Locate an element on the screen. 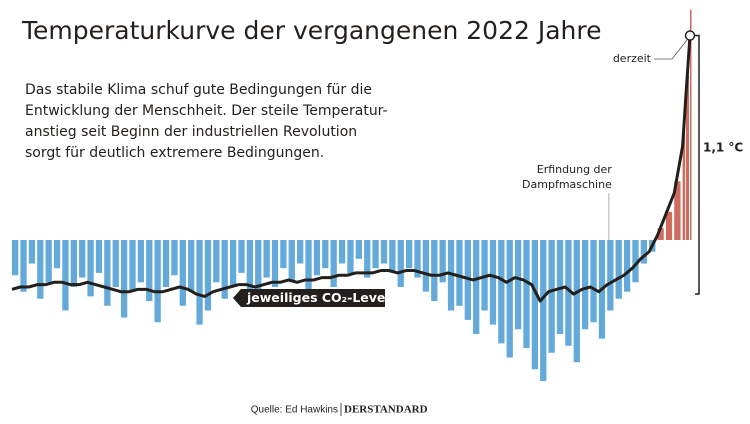  annotation-line is located at coordinates (671, 49).